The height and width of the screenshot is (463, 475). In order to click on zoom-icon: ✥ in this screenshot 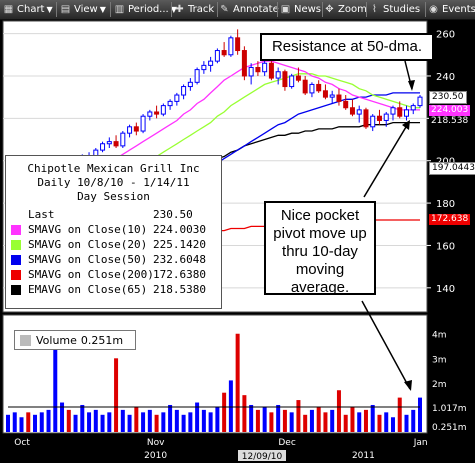, I will do `click(329, 9)`.